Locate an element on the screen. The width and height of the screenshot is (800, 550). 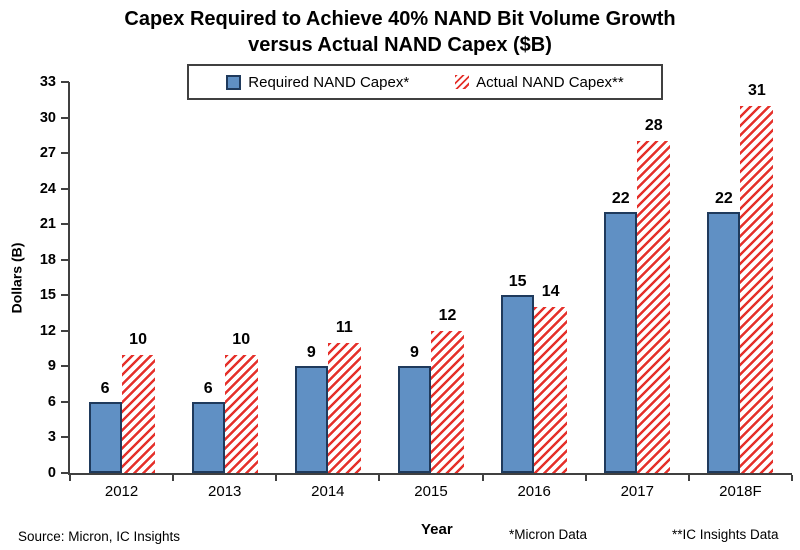
footnote-ic-insights-data: **IC Insights Data is located at coordinates (725, 534).